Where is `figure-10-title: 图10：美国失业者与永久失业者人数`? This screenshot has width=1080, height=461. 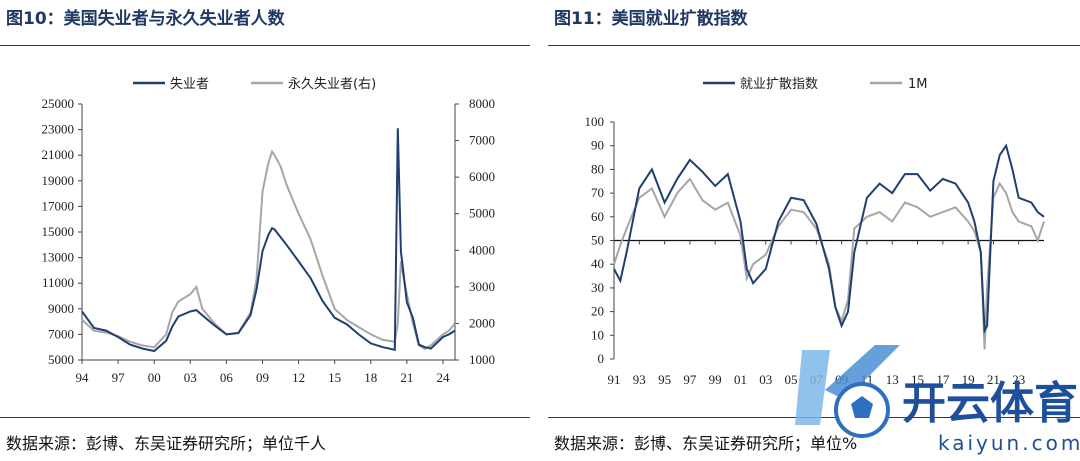
figure-10-title: 图10：美国失业者与永久失业者人数 is located at coordinates (145, 19).